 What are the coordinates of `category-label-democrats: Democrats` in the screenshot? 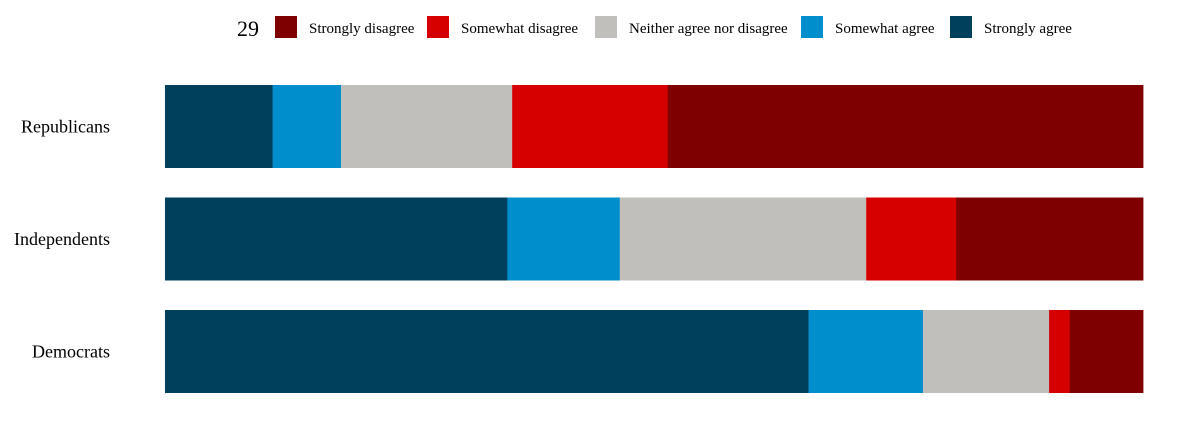 It's located at (71, 352).